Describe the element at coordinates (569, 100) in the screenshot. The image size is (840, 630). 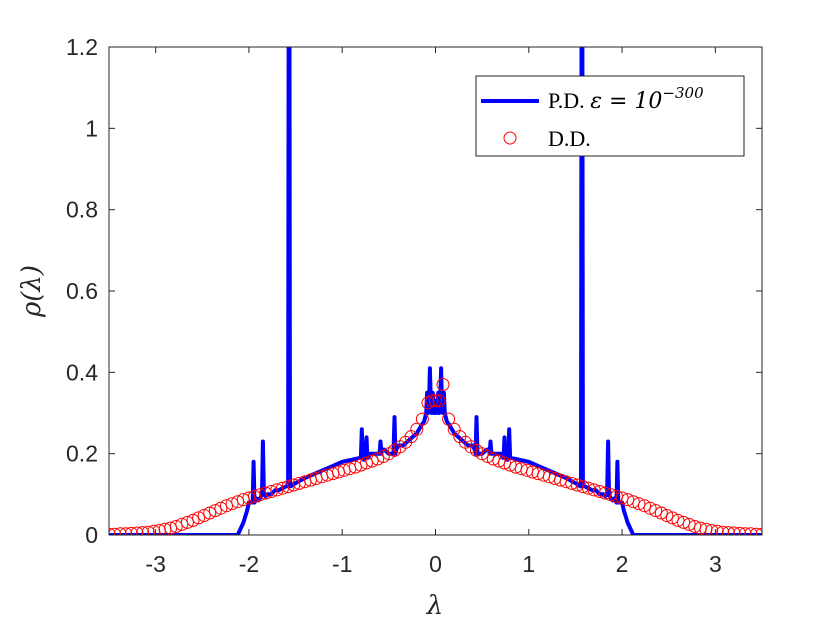
I see `legend-label-pd-text: P.D.` at that location.